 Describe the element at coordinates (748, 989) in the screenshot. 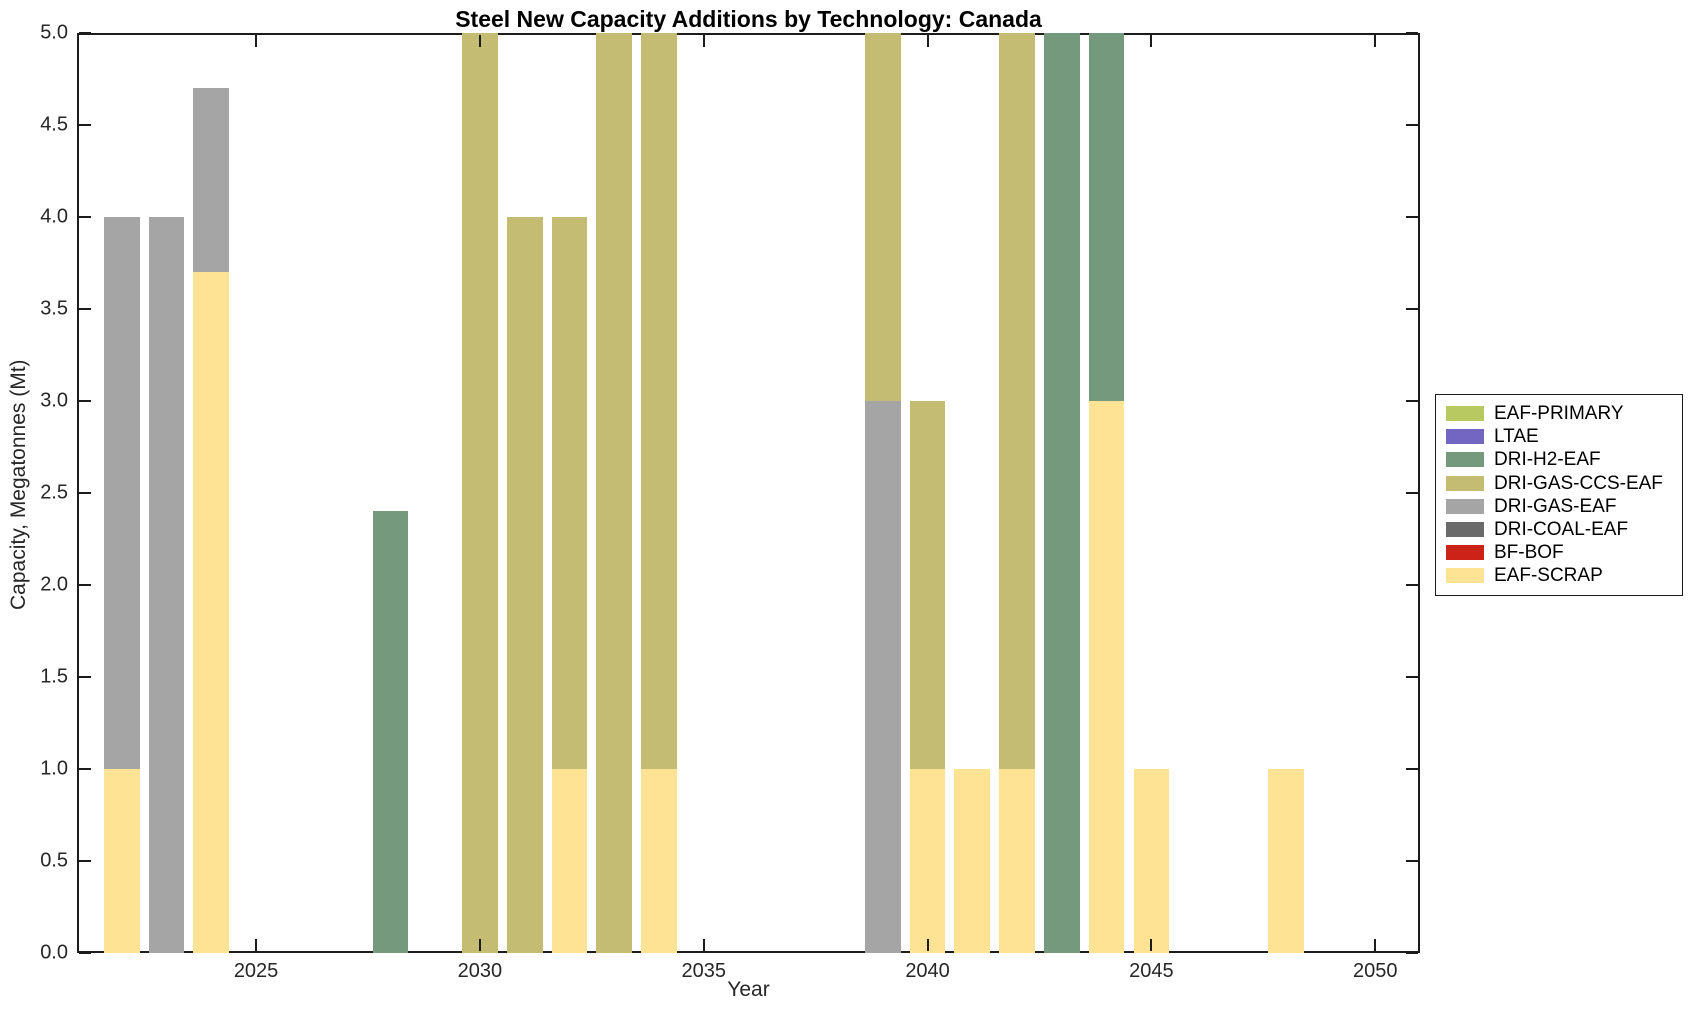

I see `x-axis-label: Year` at that location.